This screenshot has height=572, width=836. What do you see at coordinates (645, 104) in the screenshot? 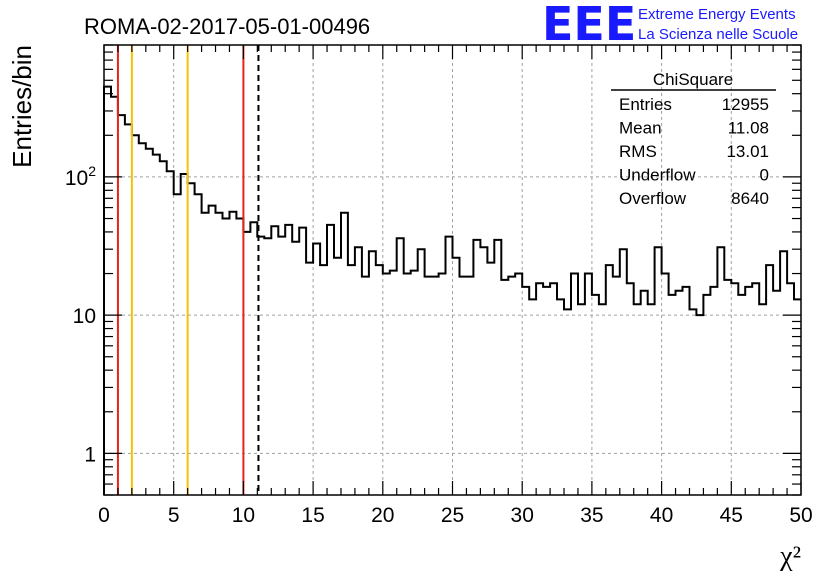
I see `stats-label: Entries` at bounding box center [645, 104].